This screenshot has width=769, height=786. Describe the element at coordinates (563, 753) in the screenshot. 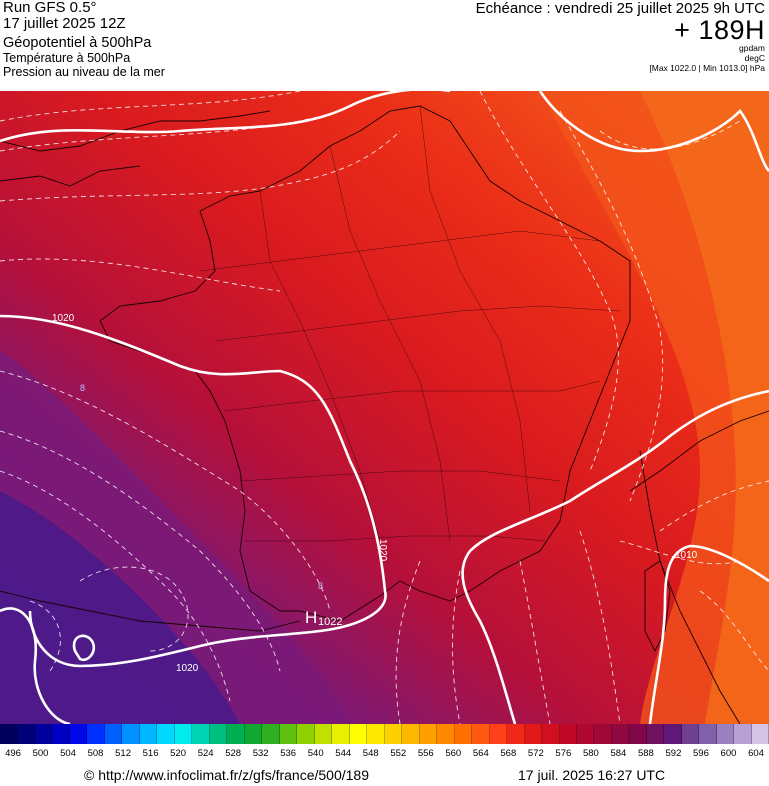

I see `scale-tick-label: 576` at that location.